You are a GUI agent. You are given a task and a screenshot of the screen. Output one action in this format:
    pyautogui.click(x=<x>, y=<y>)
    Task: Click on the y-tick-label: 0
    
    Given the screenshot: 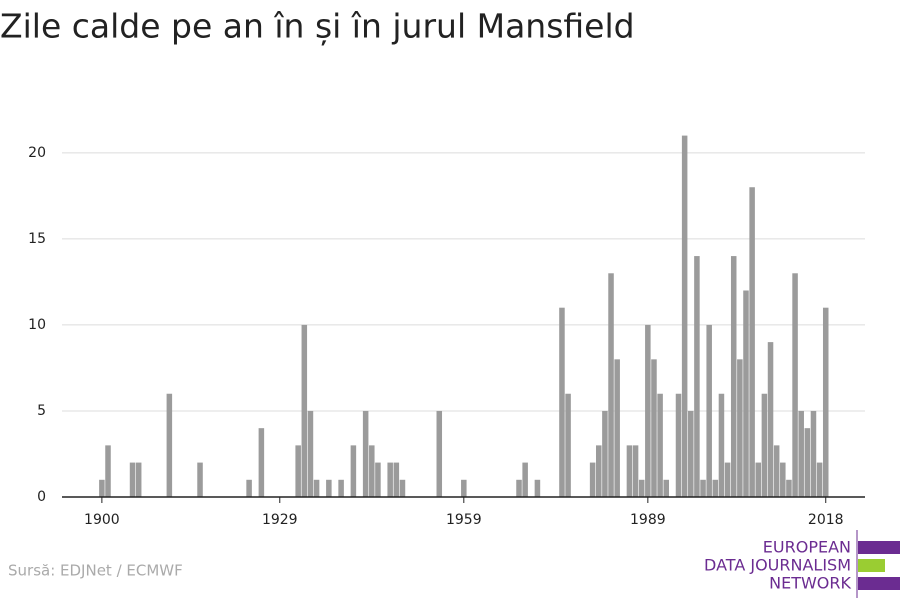 What is the action you would take?
    pyautogui.click(x=41, y=497)
    